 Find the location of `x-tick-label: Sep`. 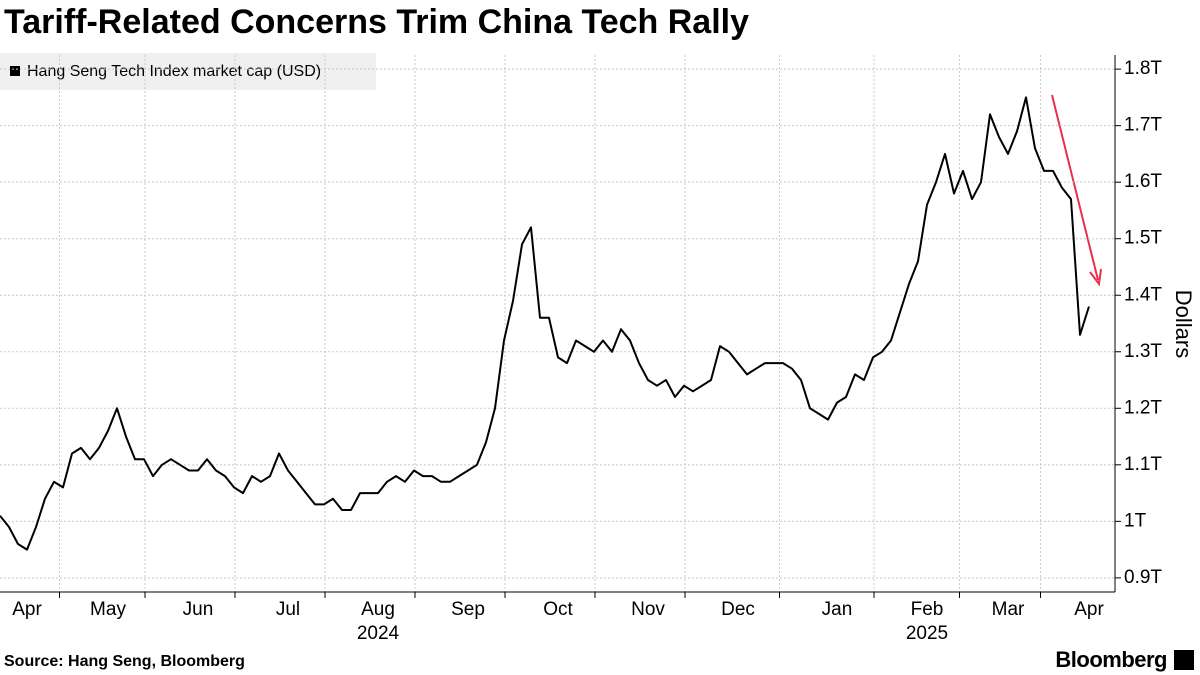

x-tick-label: Sep is located at coordinates (468, 609).